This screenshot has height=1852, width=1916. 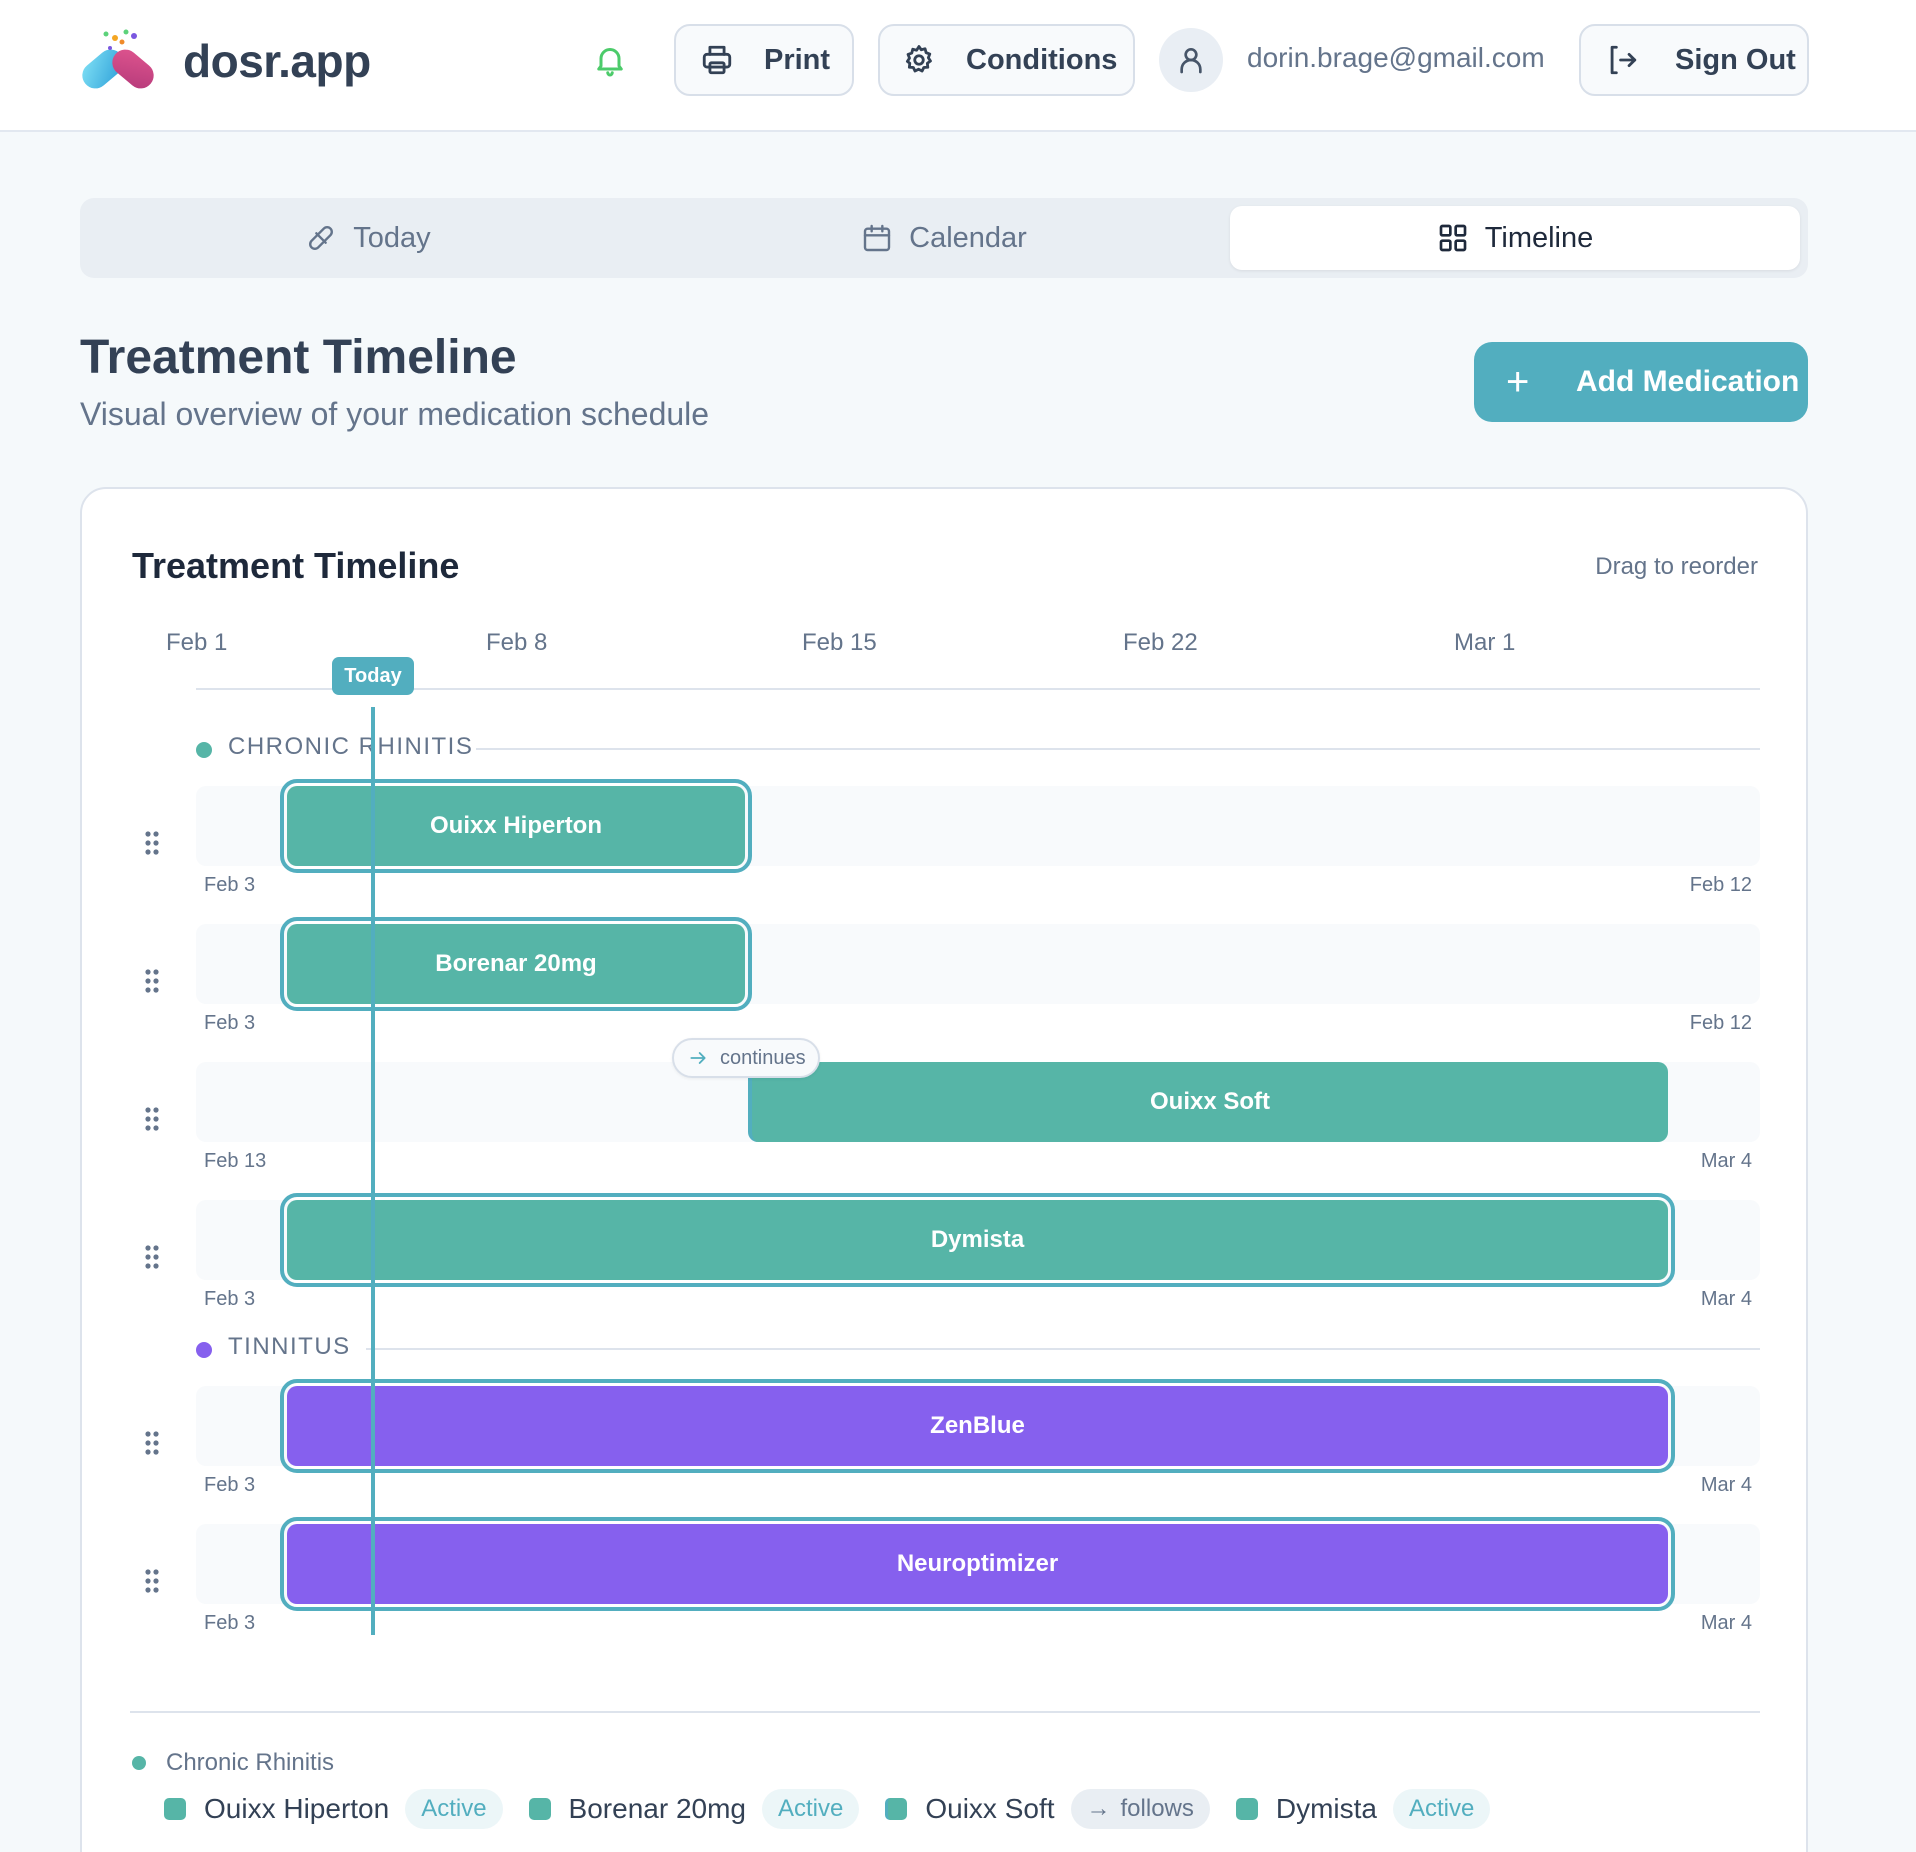 I want to click on sign-out-button: Sign Out, so click(x=1694, y=60).